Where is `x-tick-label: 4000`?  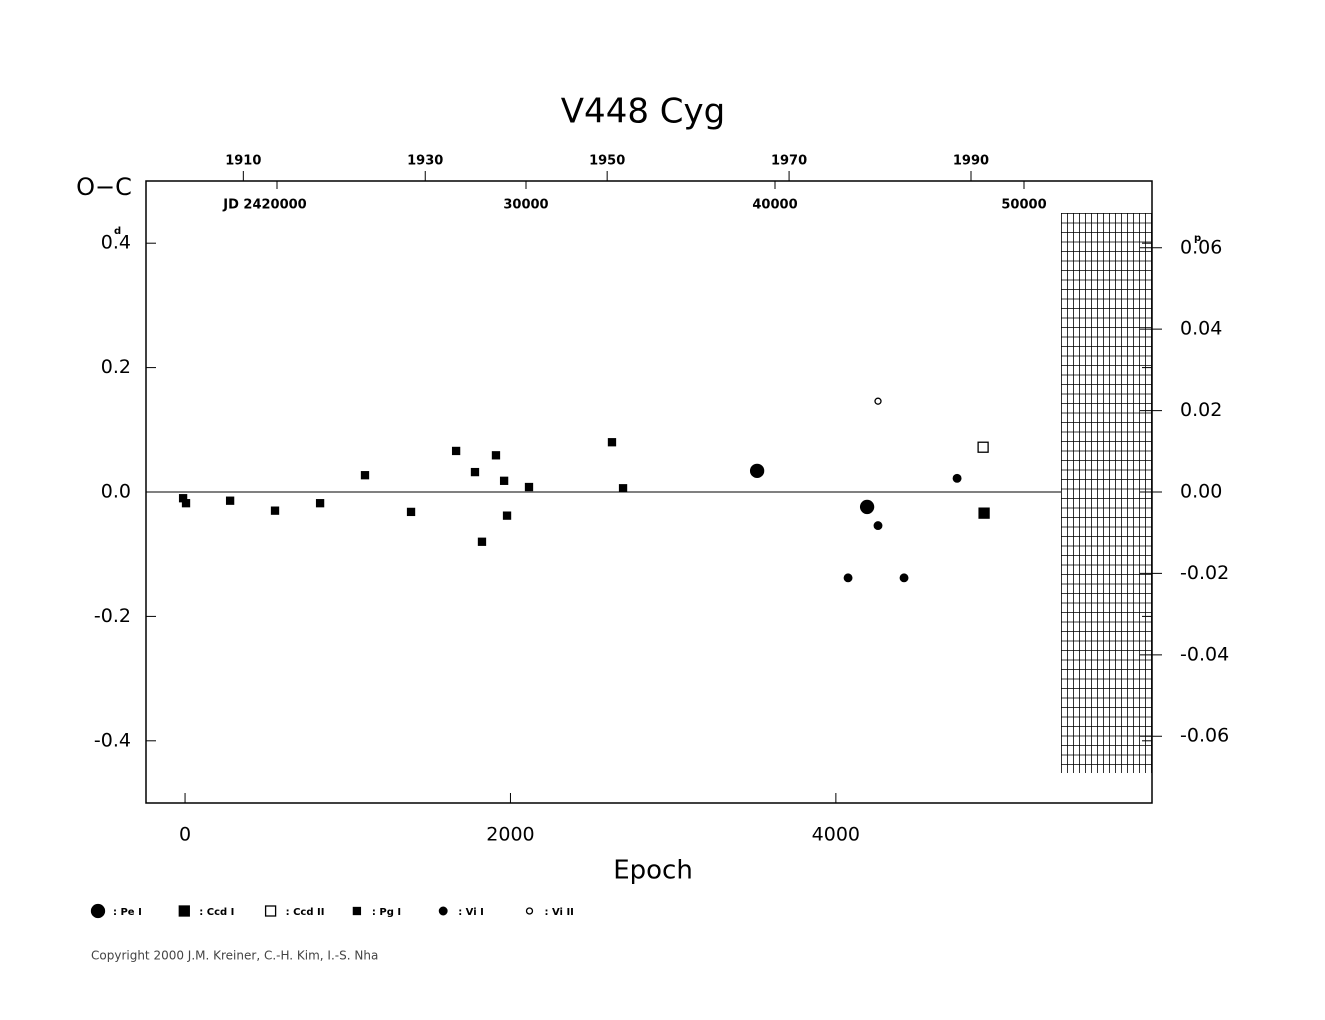 x-tick-label: 4000 is located at coordinates (836, 835).